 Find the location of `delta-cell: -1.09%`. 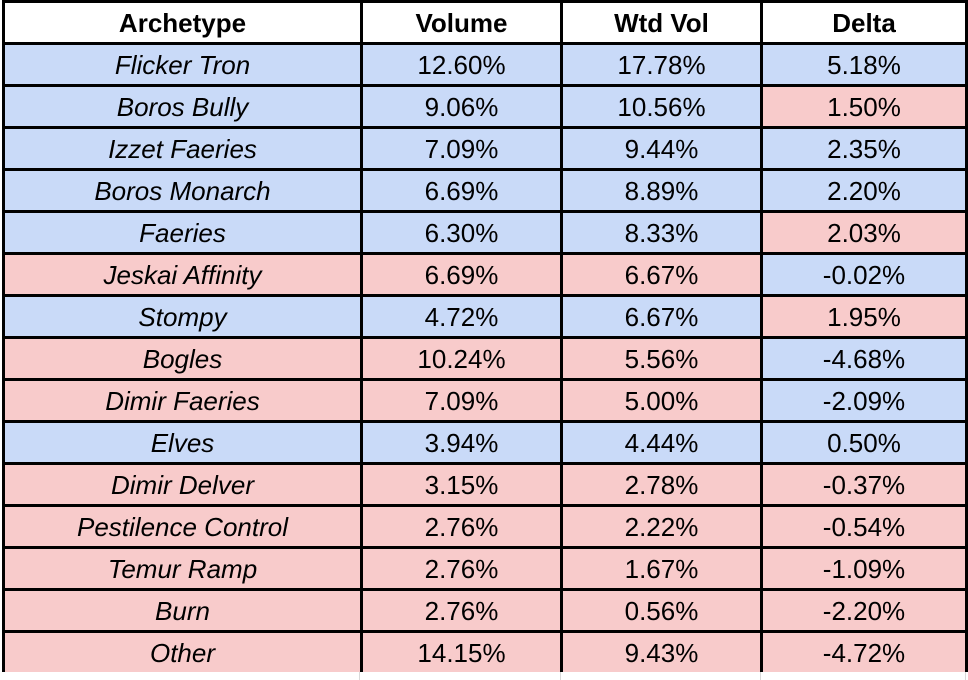

delta-cell: -1.09% is located at coordinates (864, 568).